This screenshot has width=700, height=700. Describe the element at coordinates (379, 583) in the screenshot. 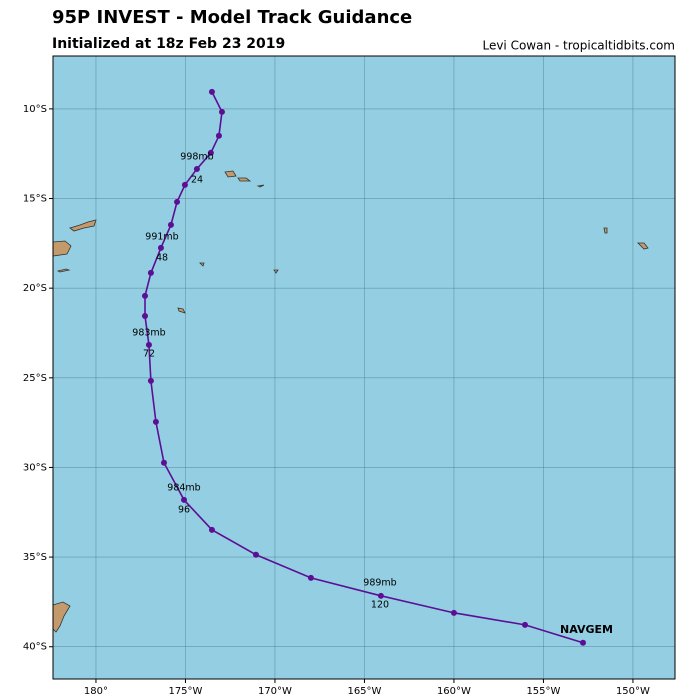

I see `pressure-label: 989mb` at that location.